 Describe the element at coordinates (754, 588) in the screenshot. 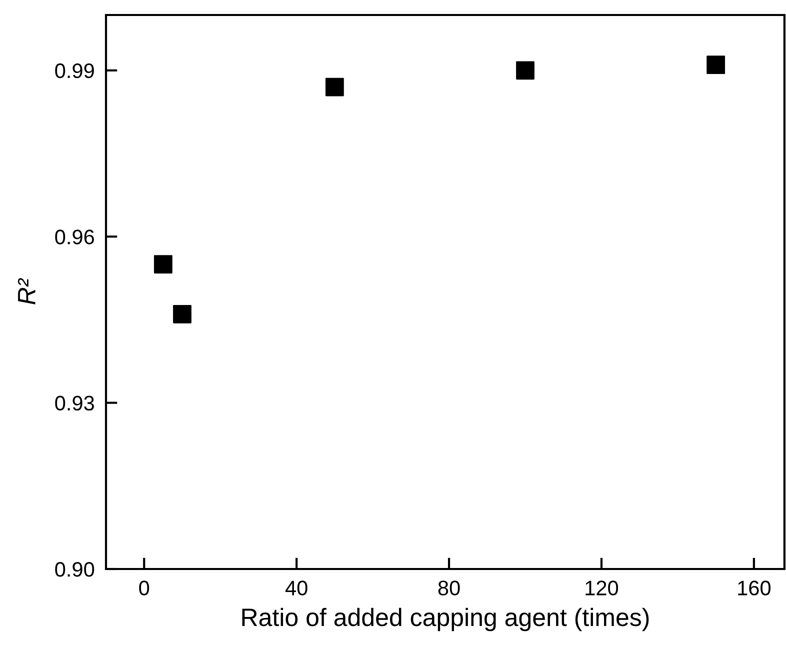

I see `x-tick-label: 160` at that location.